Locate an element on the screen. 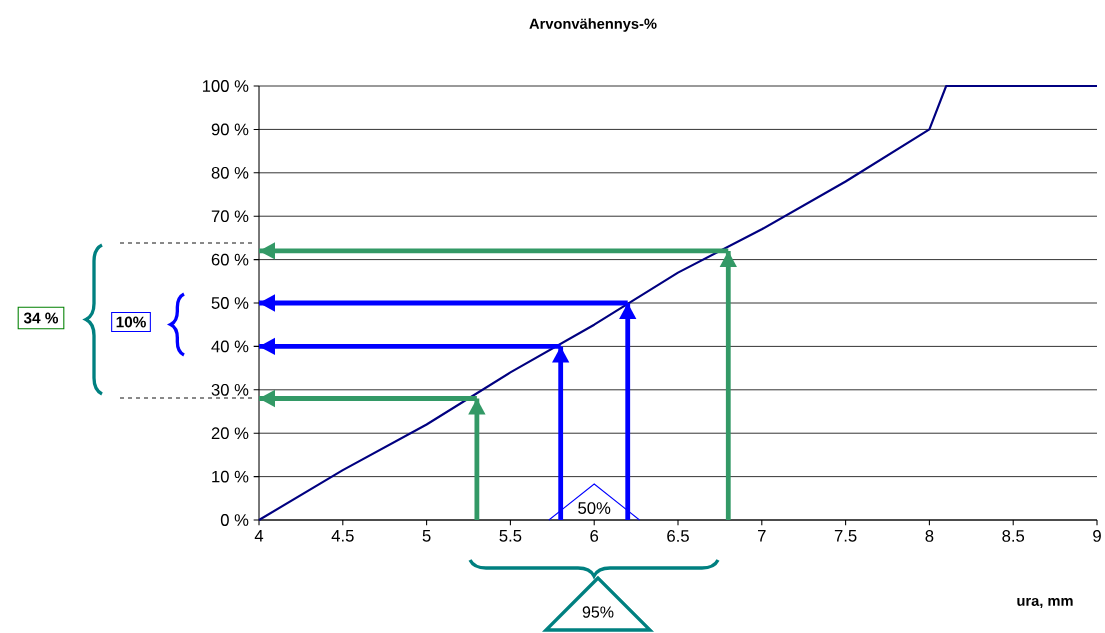 Image resolution: width=1105 pixels, height=633 pixels. x-axis-title: ura, mm is located at coordinates (1045, 603).